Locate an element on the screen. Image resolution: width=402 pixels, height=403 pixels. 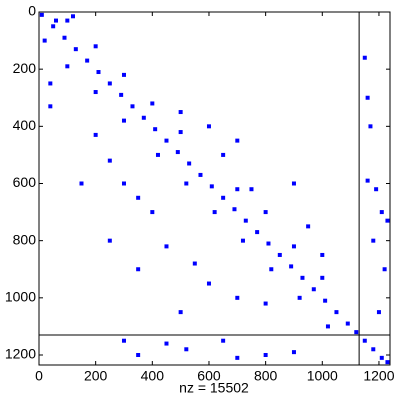
y-tick-label: 1000 is located at coordinates (20, 297).